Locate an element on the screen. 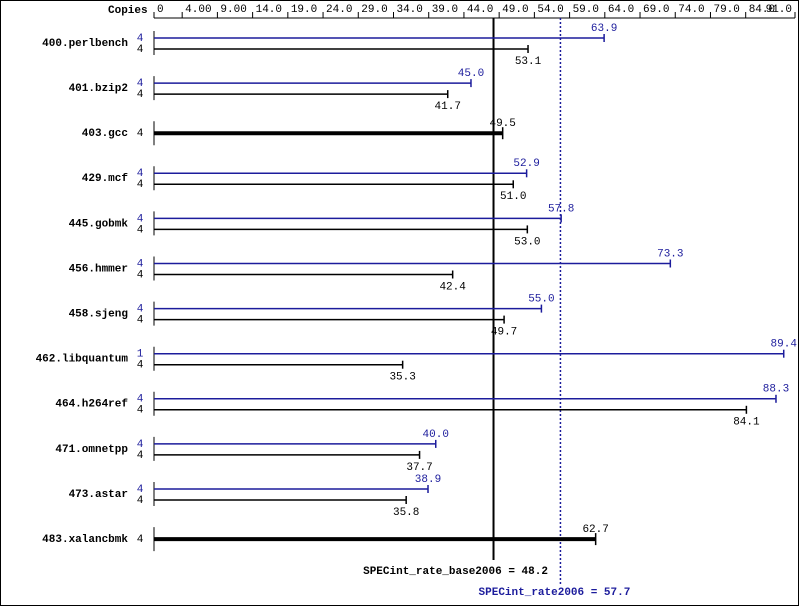 The image size is (799, 606). x-tick-label: 64.0 is located at coordinates (621, 10).